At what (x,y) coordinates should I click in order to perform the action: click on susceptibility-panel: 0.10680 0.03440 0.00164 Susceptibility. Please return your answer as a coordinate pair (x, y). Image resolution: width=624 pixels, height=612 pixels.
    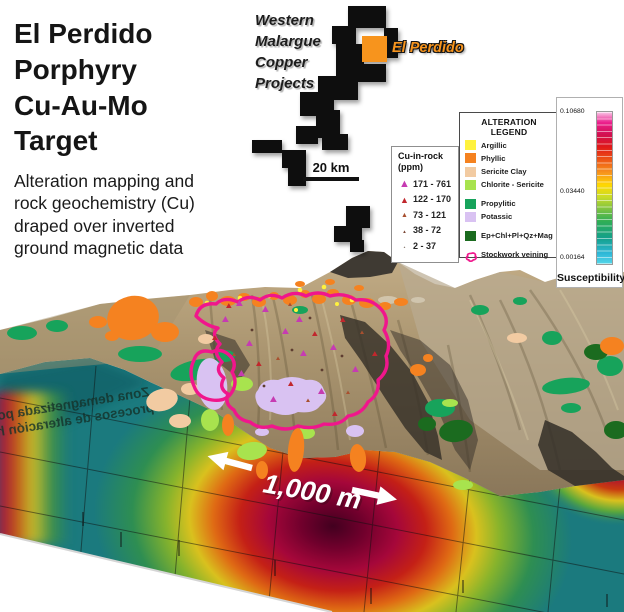
    Looking at the image, I should click on (590, 192).